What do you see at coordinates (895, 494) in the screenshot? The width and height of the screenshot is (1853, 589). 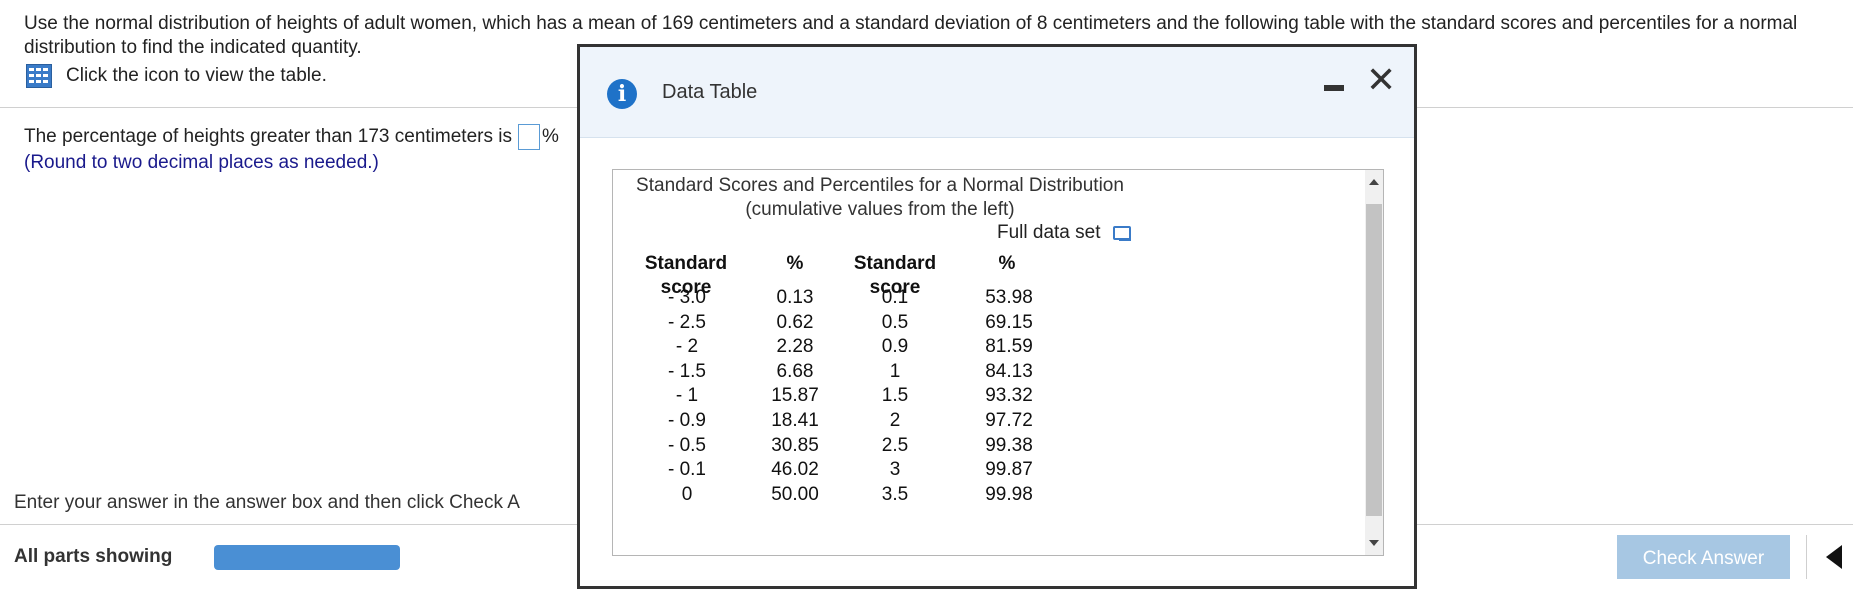 I see `right-score-cell: 3.5` at bounding box center [895, 494].